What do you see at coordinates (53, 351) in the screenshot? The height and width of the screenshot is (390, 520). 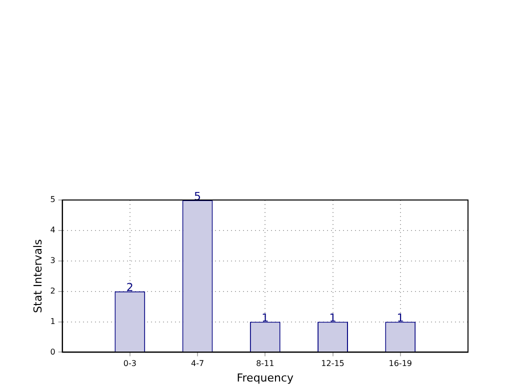 I see `y-tick-label: 0` at bounding box center [53, 351].